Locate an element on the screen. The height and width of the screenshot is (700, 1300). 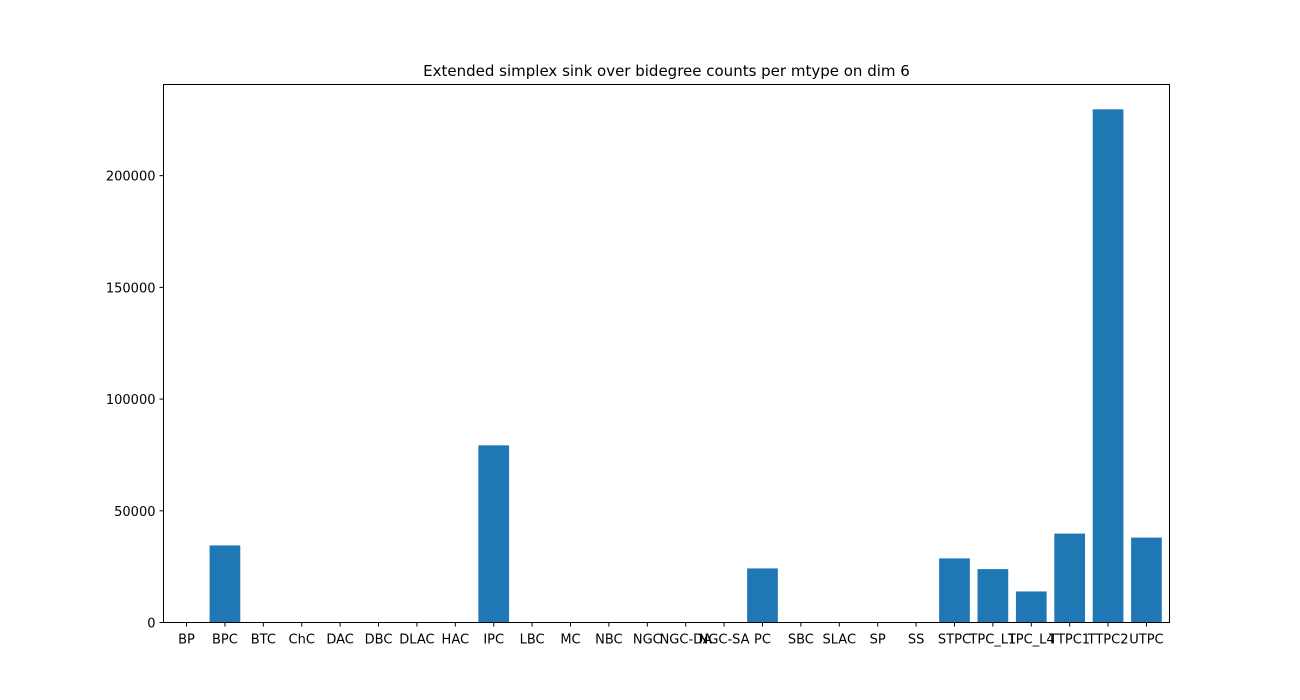
x-tick-label: UTPC is located at coordinates (1146, 640).